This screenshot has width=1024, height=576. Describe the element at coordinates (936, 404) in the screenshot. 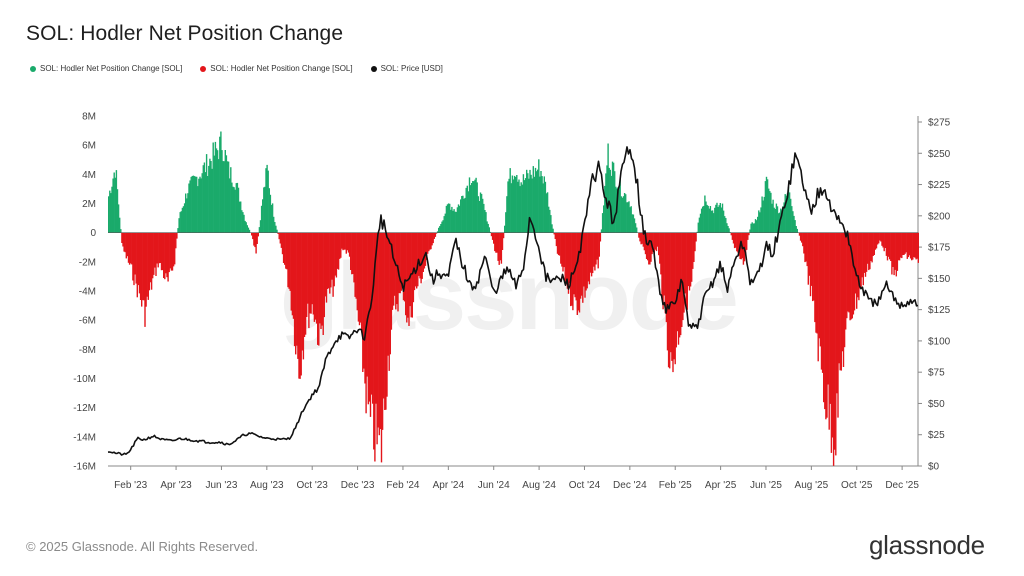

I see `y-right-tick-label: $50` at that location.